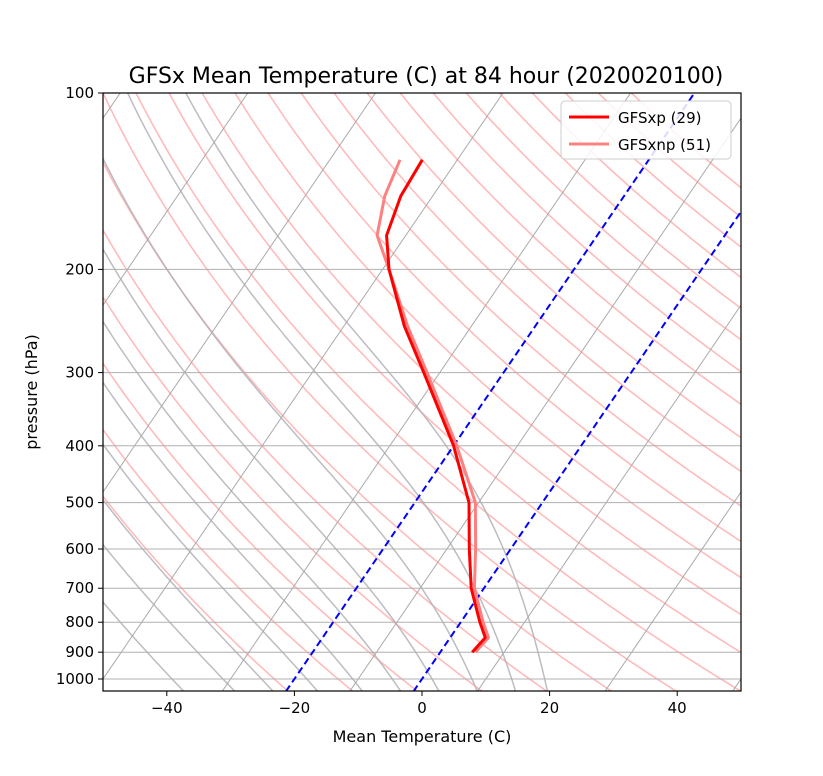 The height and width of the screenshot is (776, 823). What do you see at coordinates (31, 392) in the screenshot?
I see `y-axis-label: pressure (hPa)` at bounding box center [31, 392].